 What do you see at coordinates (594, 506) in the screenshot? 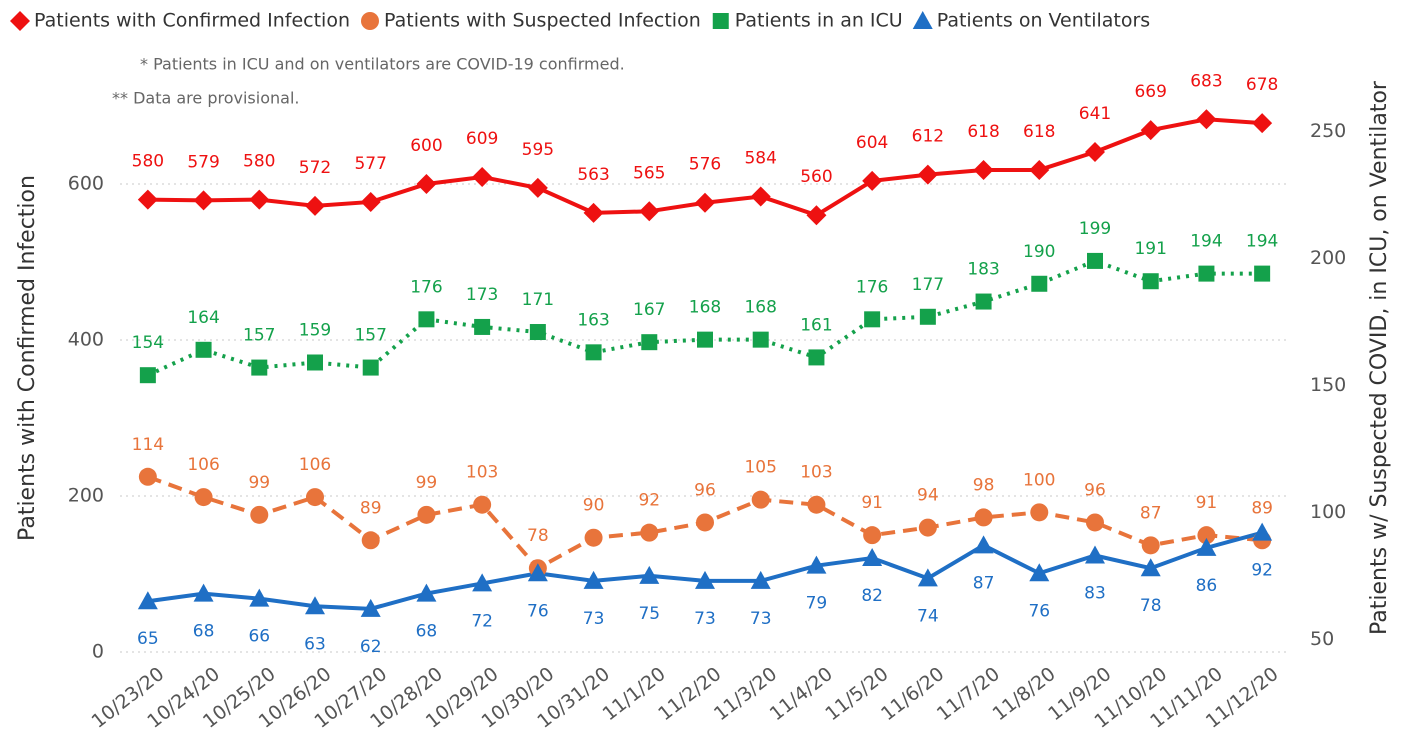
I see `value-label: 90` at bounding box center [594, 506].